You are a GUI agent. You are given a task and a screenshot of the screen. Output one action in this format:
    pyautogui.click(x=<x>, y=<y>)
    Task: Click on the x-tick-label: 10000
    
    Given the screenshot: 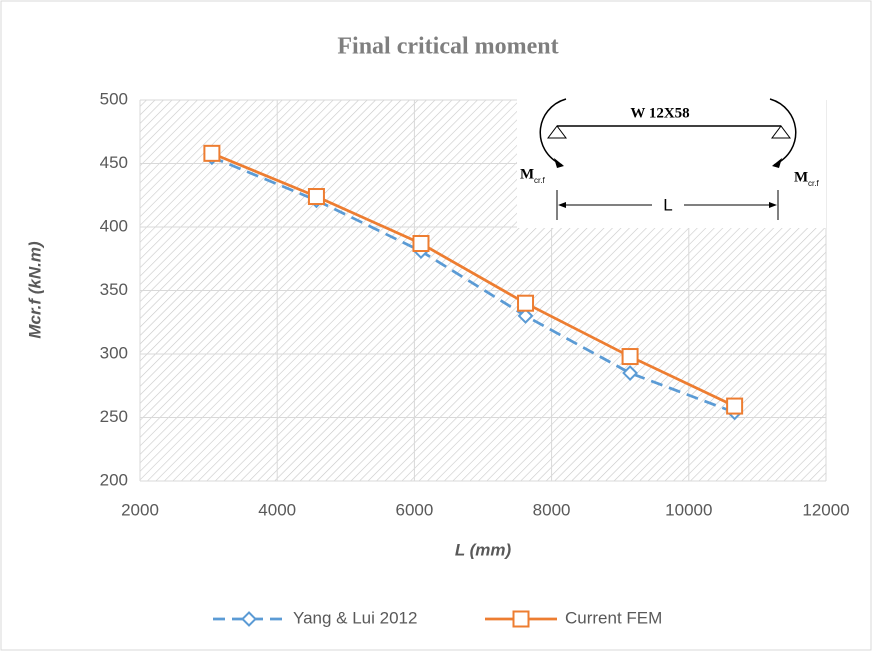 What is the action you would take?
    pyautogui.click(x=688, y=509)
    